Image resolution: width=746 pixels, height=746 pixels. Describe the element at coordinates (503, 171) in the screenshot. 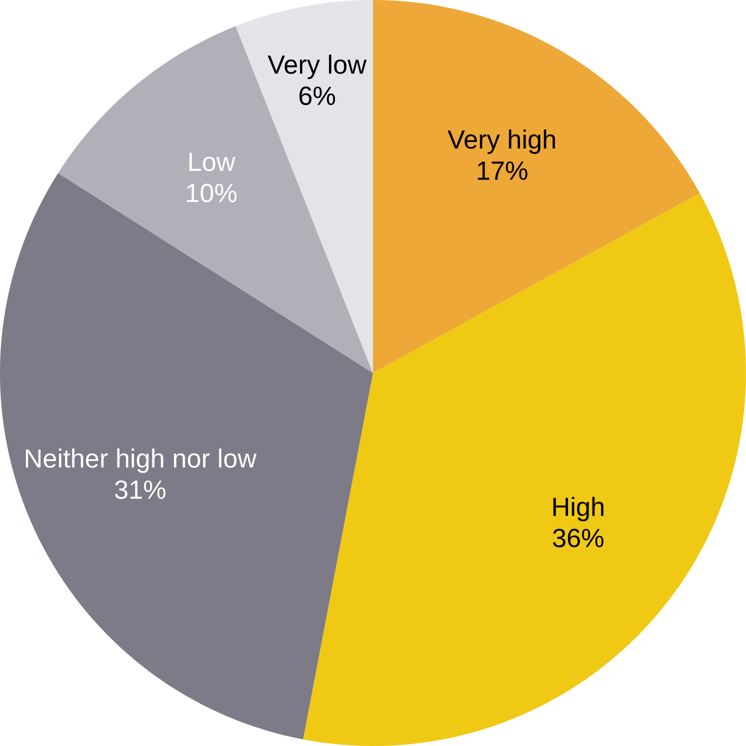

I see `data-label: 17%` at that location.